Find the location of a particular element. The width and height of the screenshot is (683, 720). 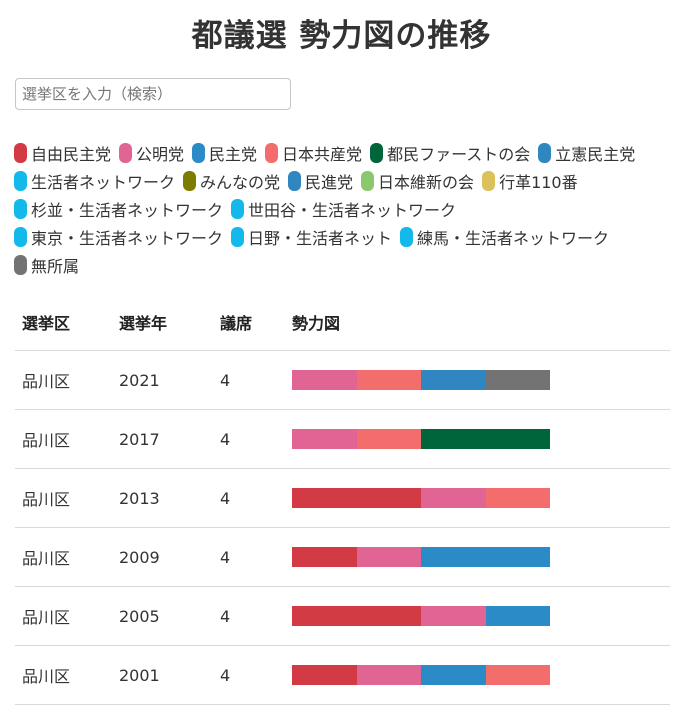

table-row: 品川区 2005 4 is located at coordinates (342, 616).